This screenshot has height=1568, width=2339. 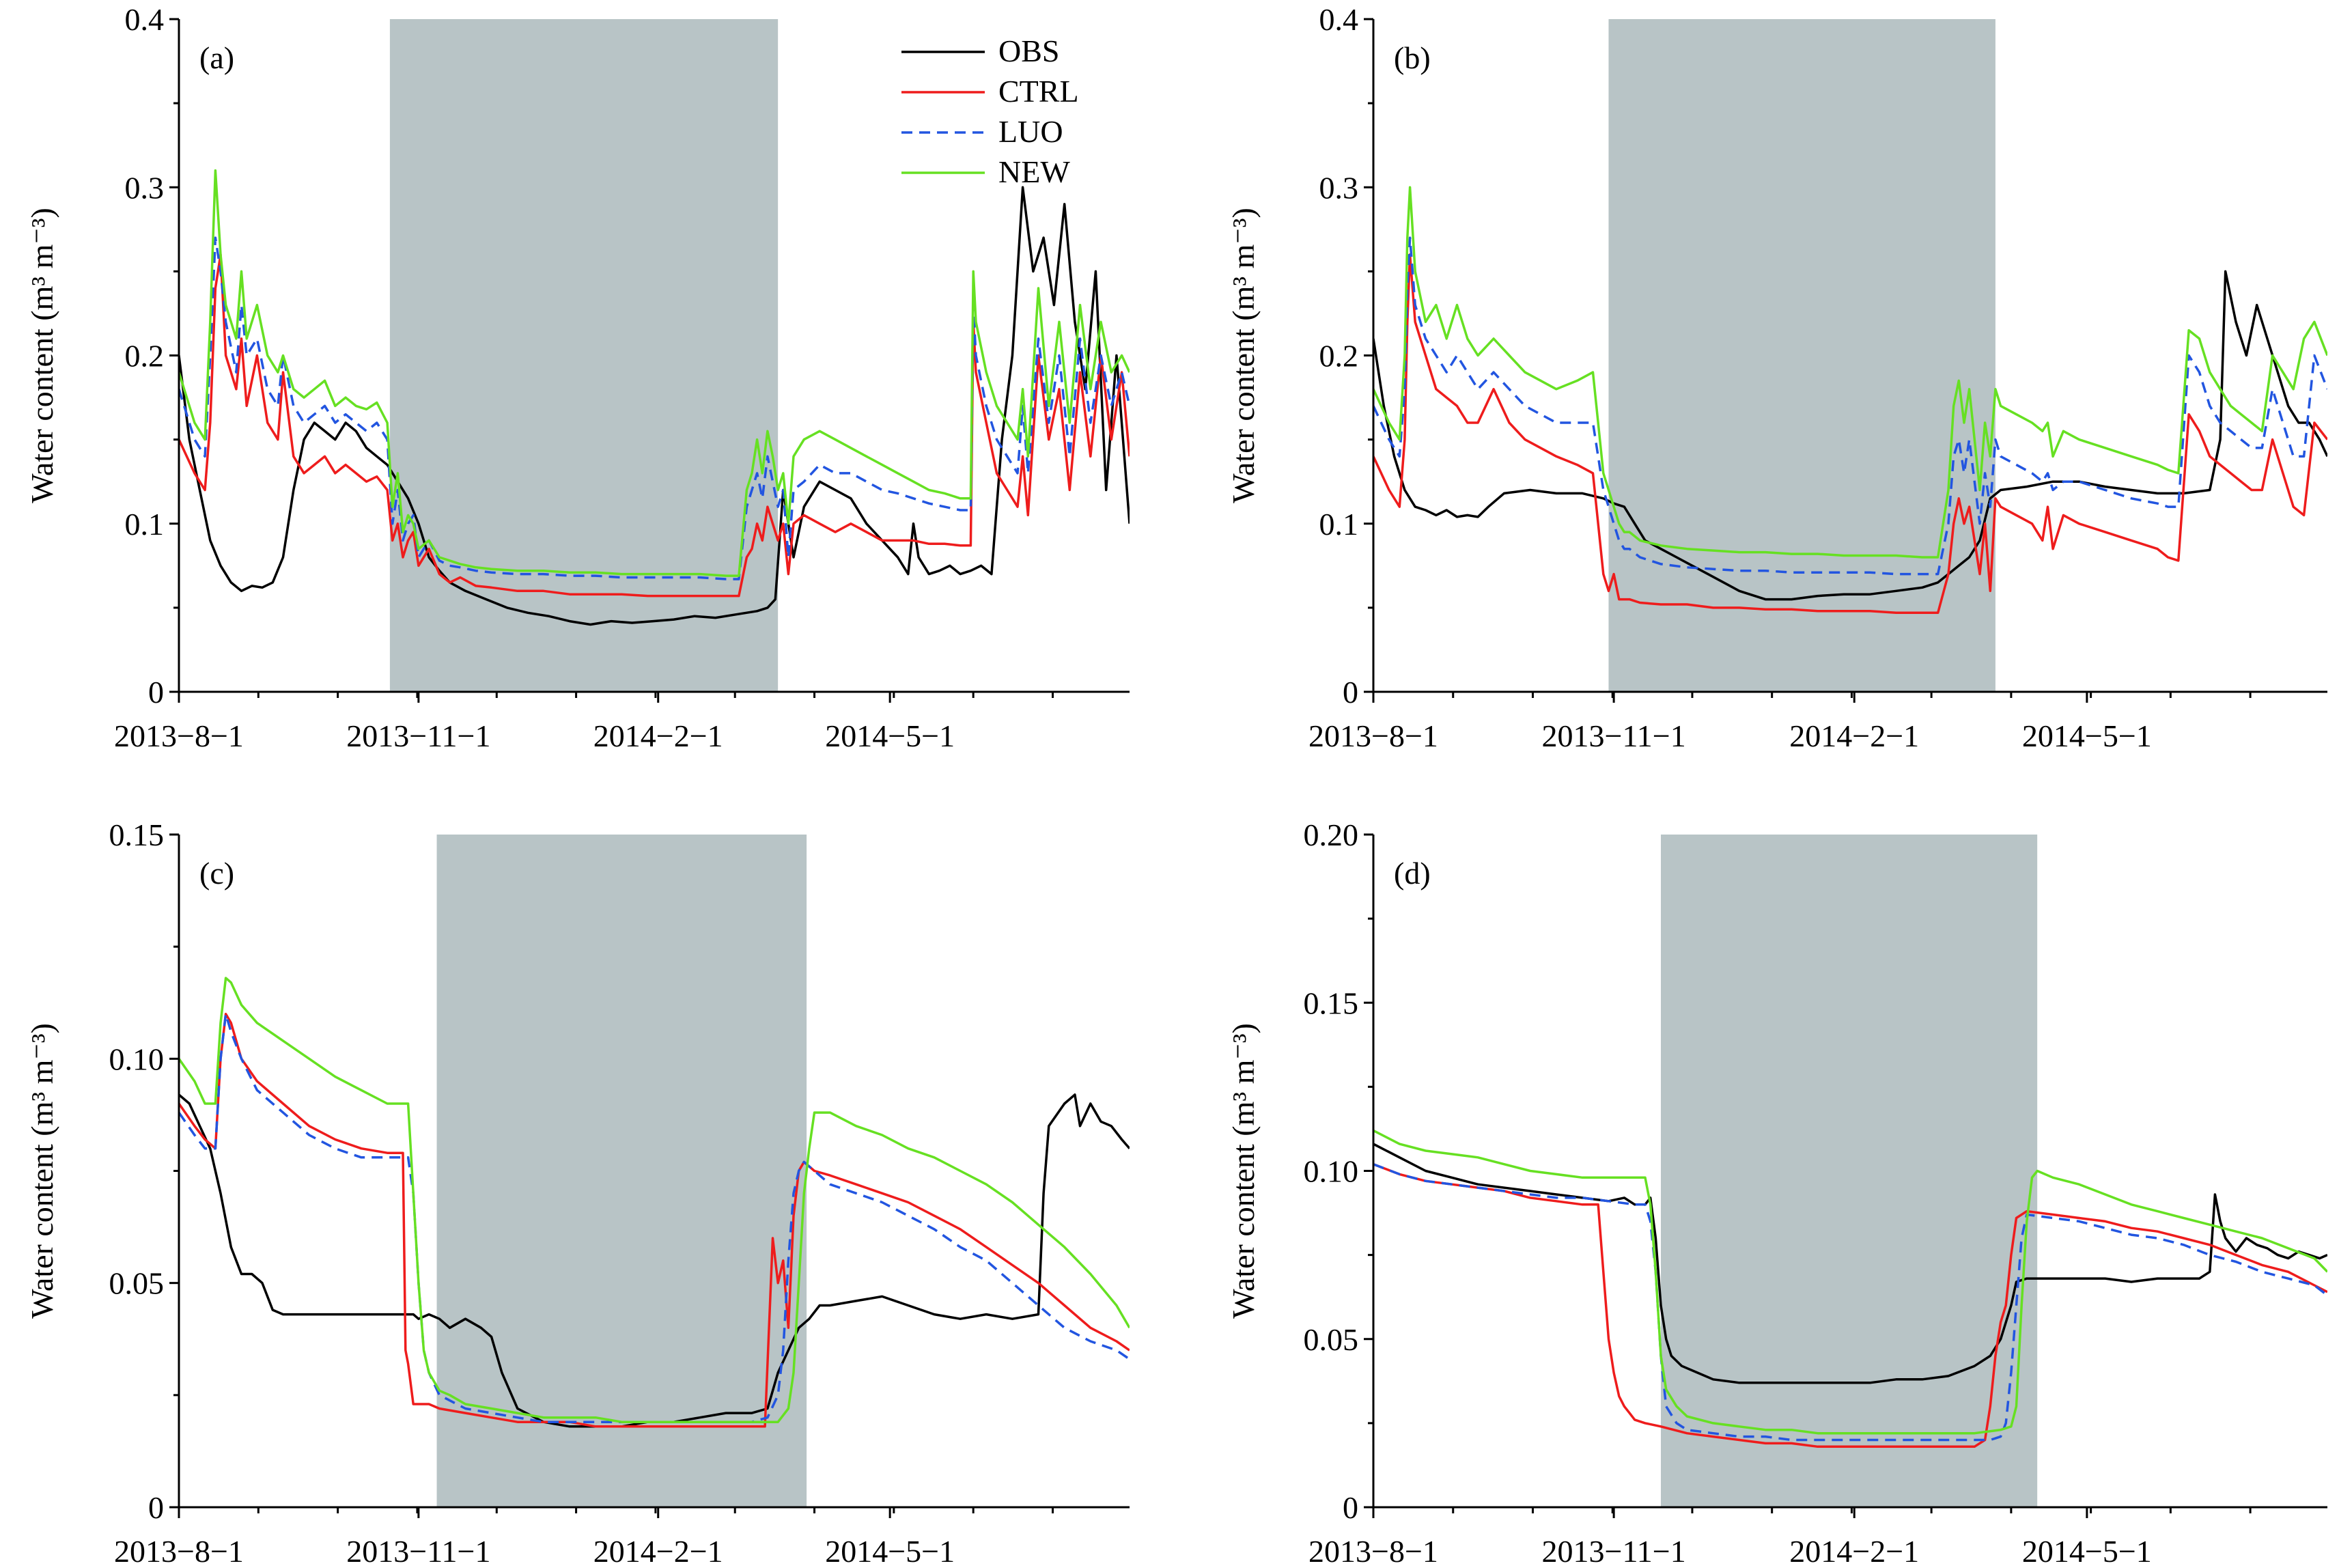 I want to click on panel-label: (d), so click(x=1412, y=873).